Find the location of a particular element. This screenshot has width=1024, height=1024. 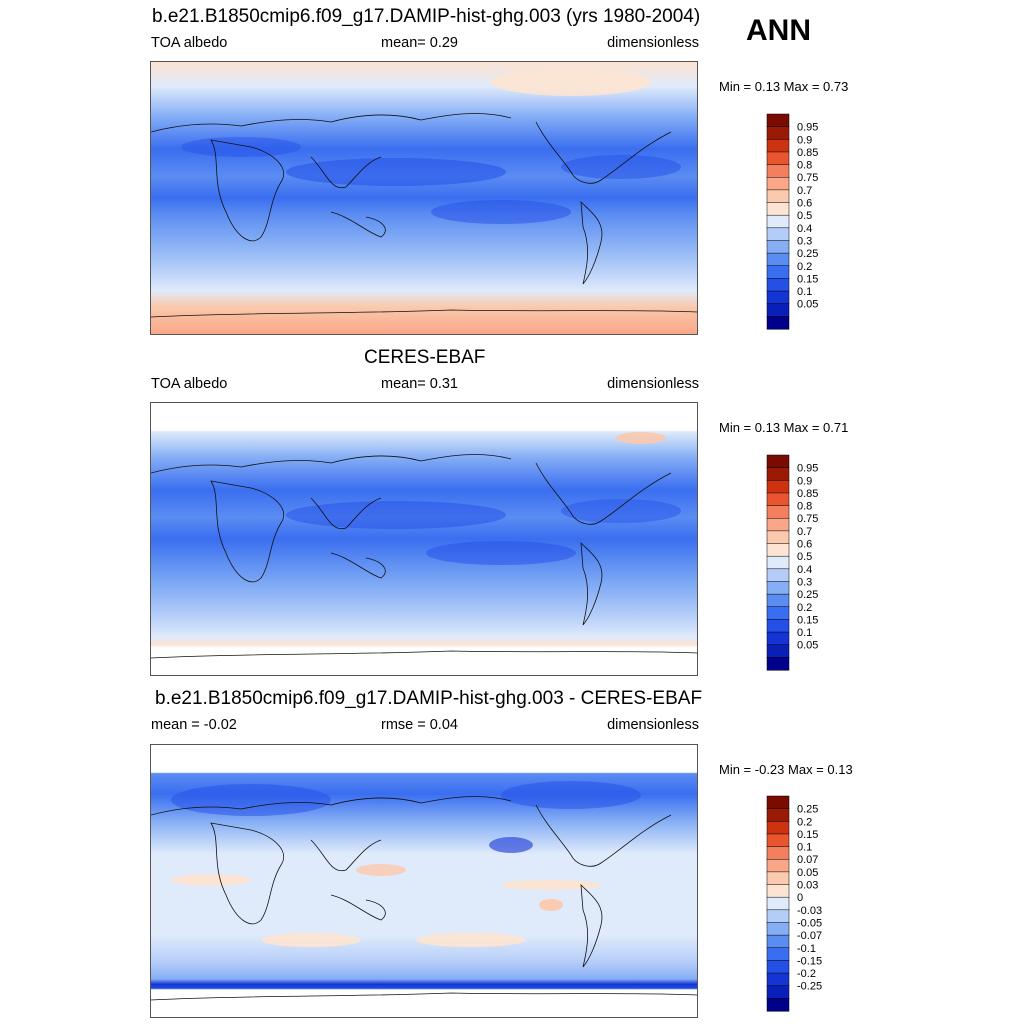

panel3-coastlines is located at coordinates (424, 898).